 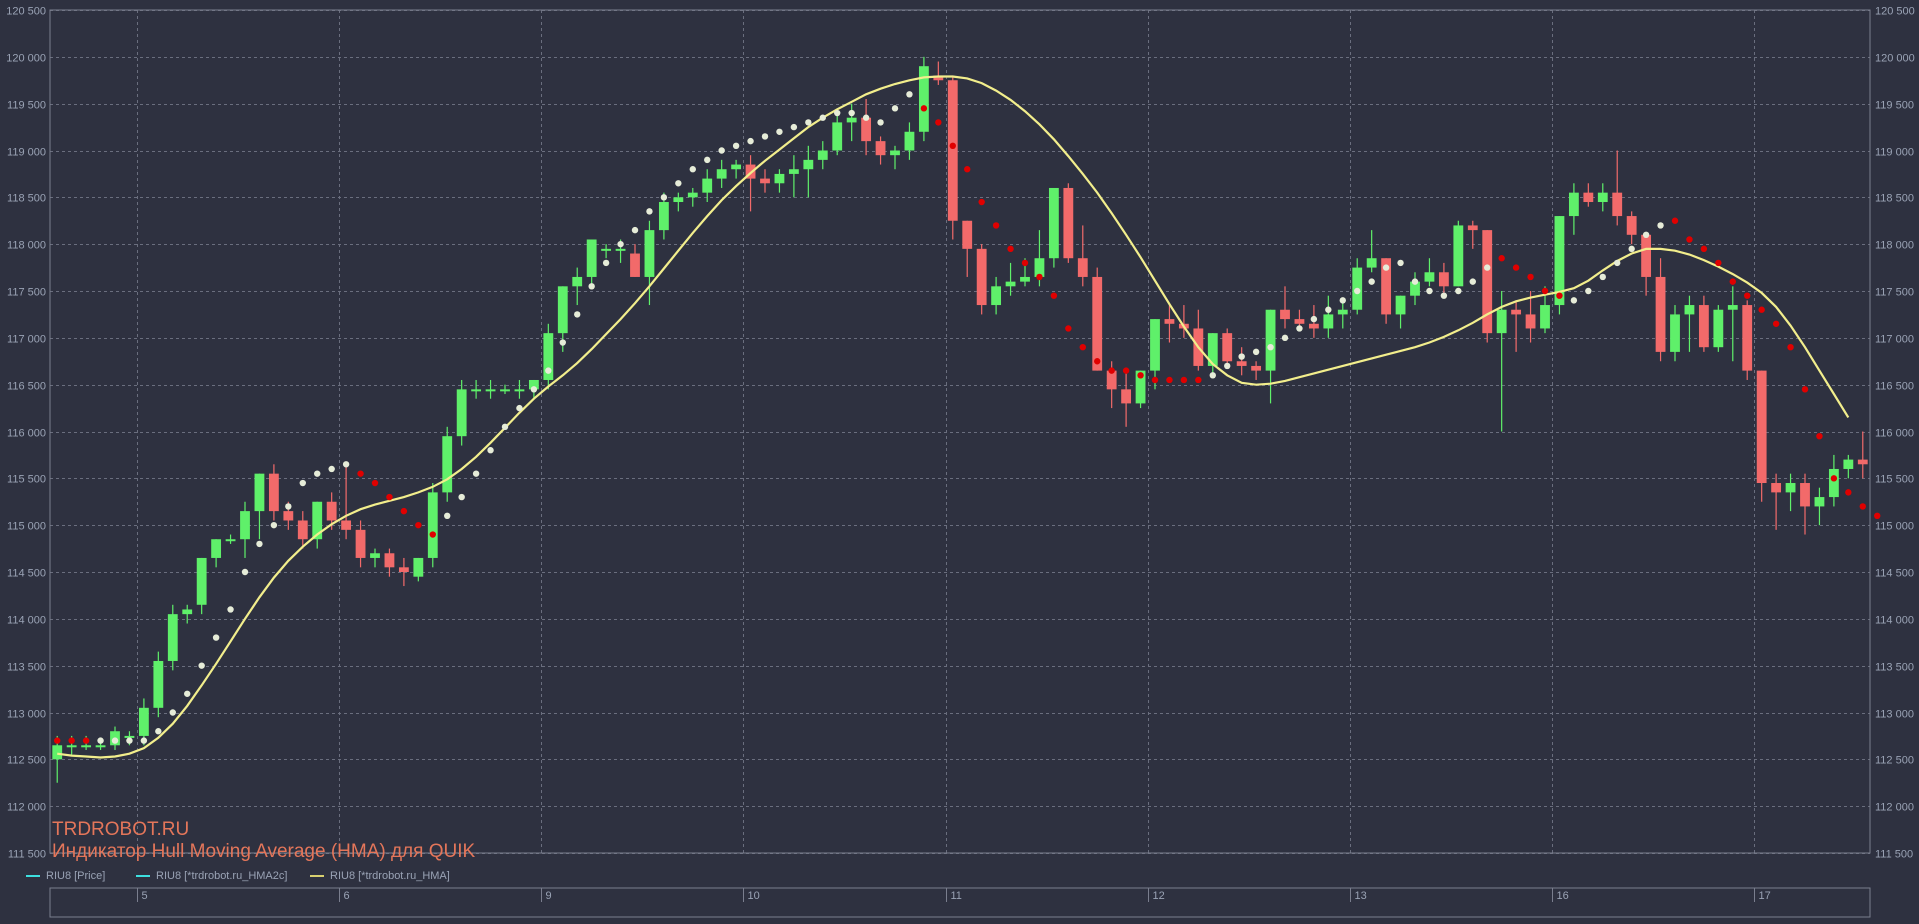 I want to click on y-tick-label-left: 119 000, so click(x=26, y=153).